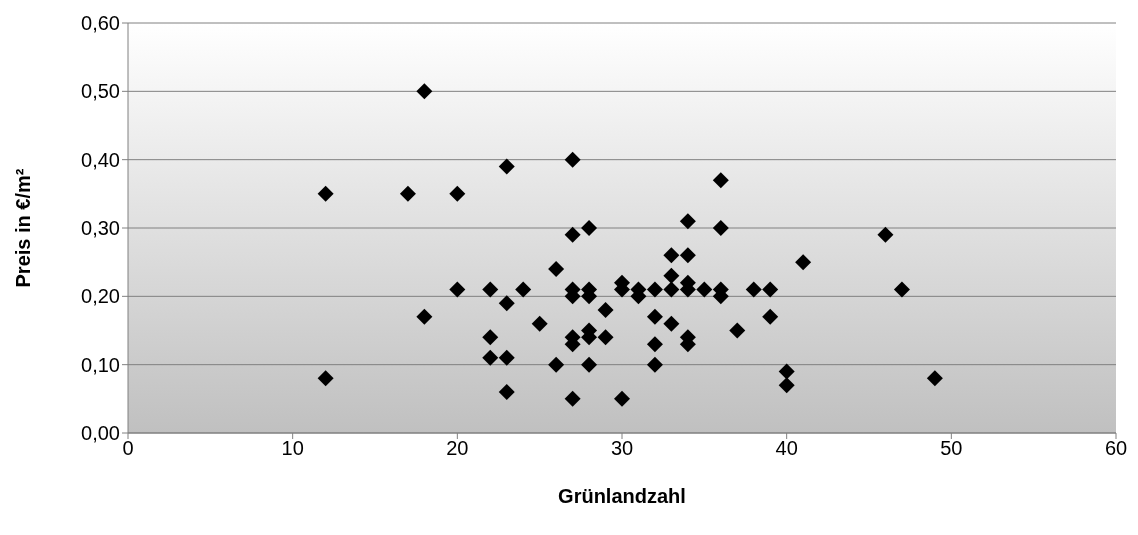 The height and width of the screenshot is (535, 1138). What do you see at coordinates (128, 448) in the screenshot?
I see `x-tick-label: 0` at bounding box center [128, 448].